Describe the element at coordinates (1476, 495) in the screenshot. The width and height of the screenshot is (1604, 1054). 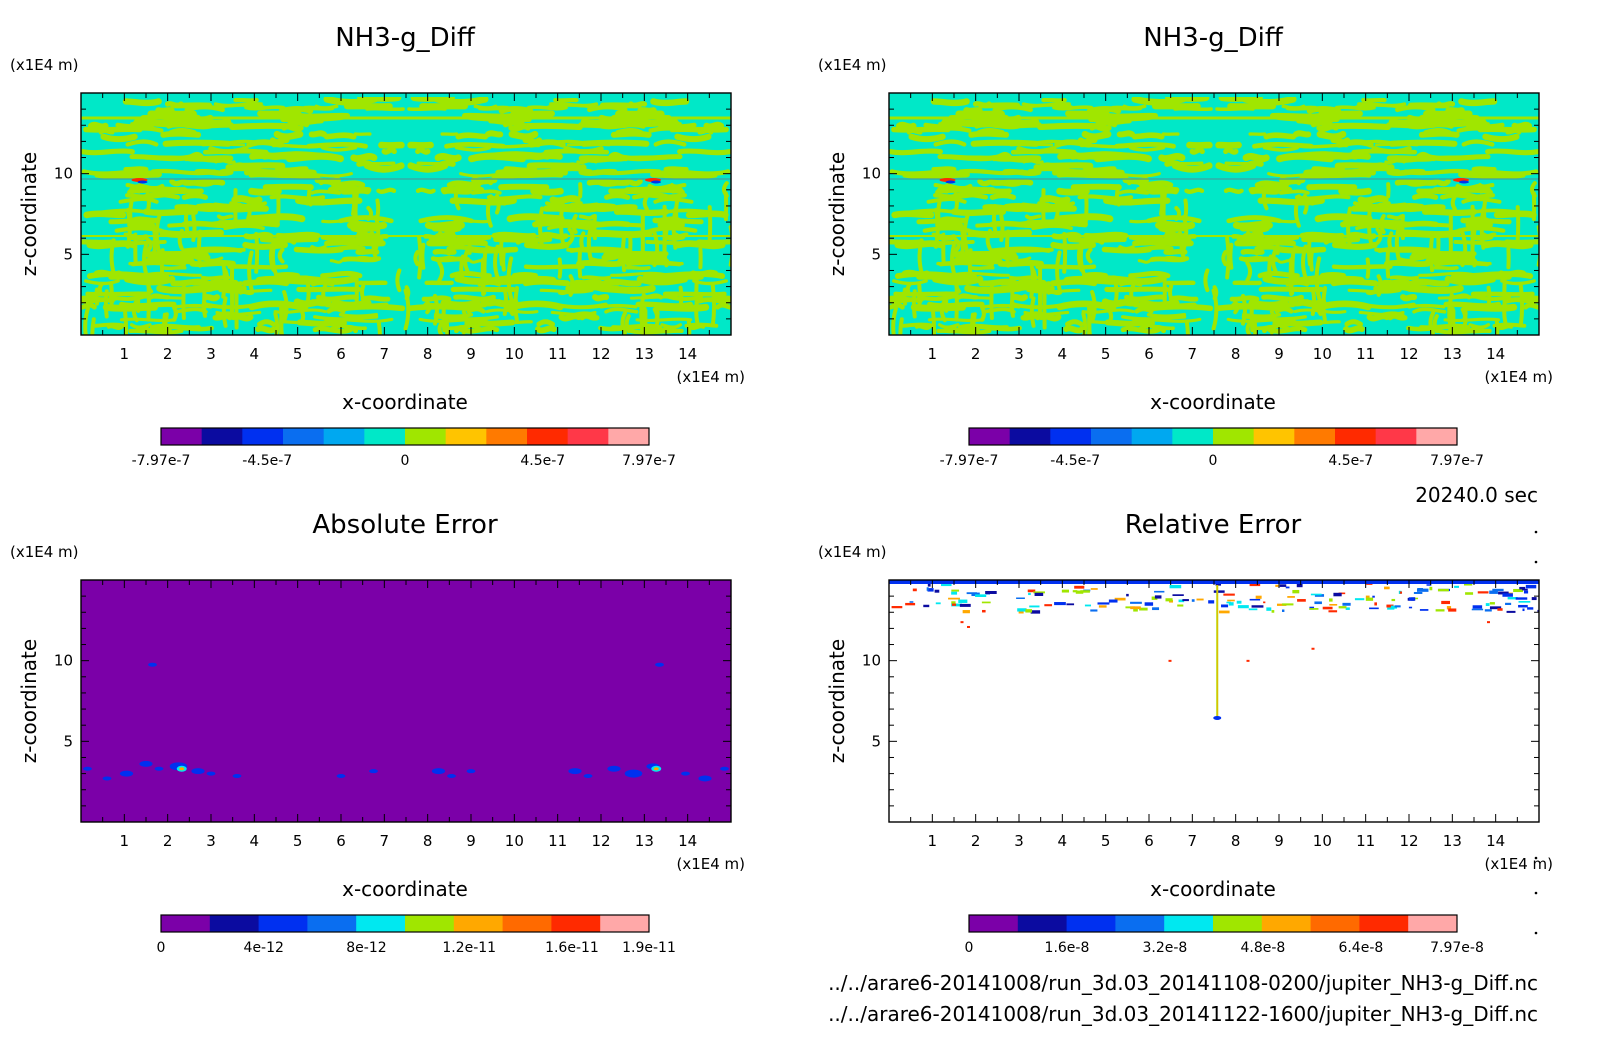
I see `time-label: 20240.0 sec` at that location.